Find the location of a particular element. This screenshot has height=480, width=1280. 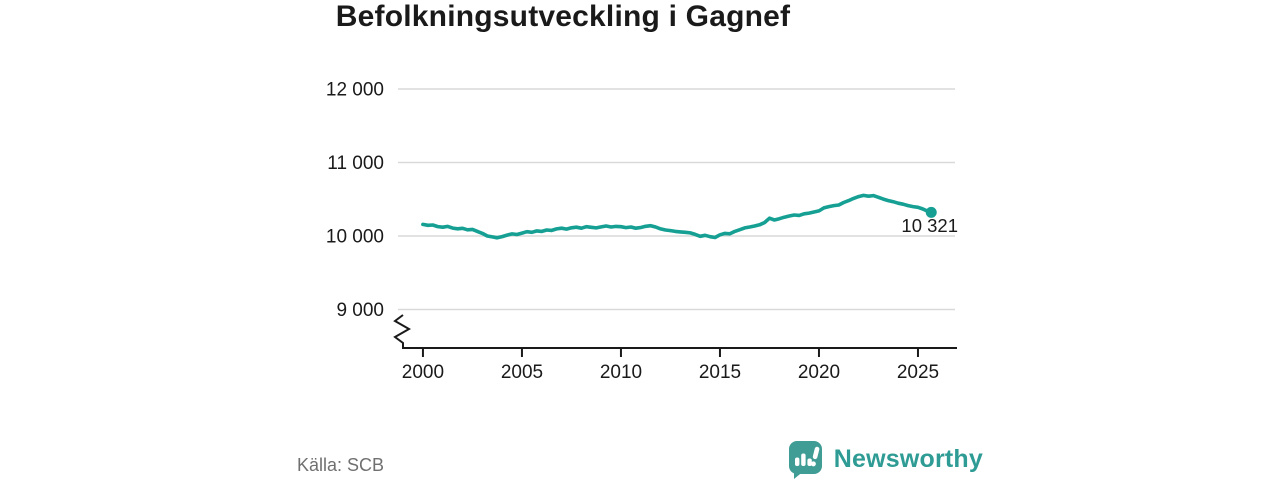

bar-chart-speech-bubble-icon is located at coordinates (805, 460).